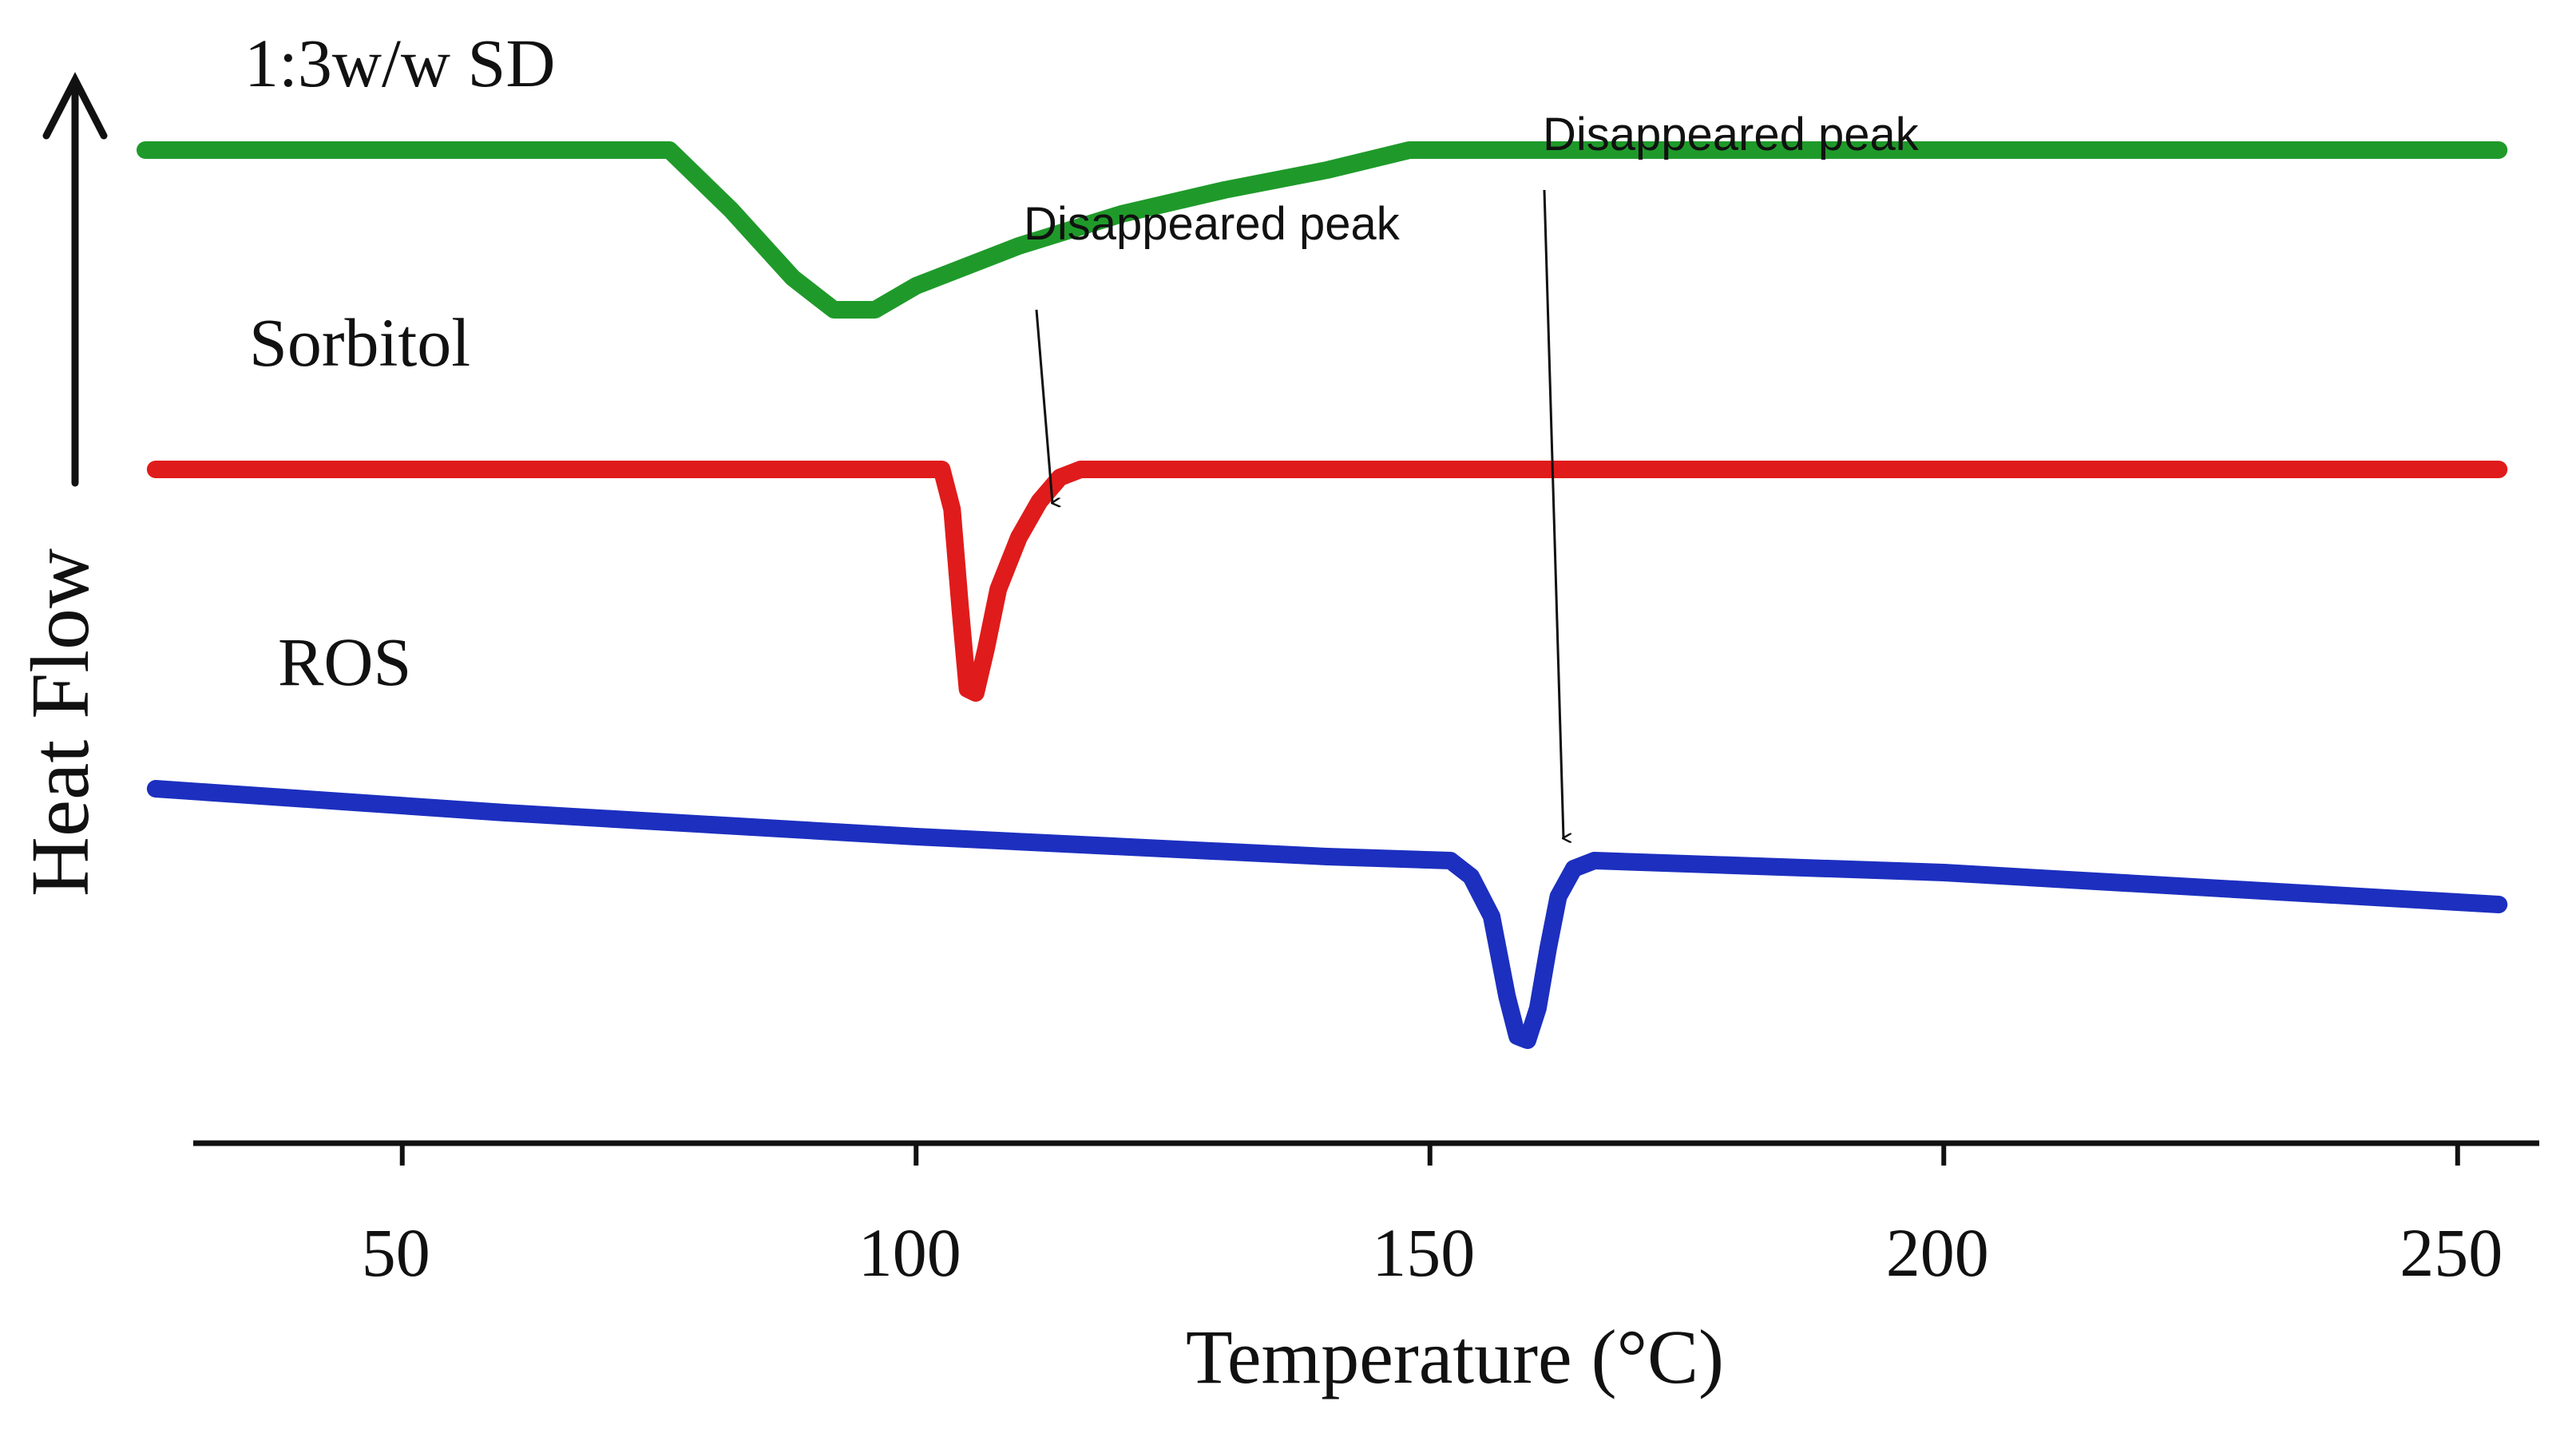  Describe the element at coordinates (1731, 134) in the screenshot. I see `annotation-ros-label: Disappeared peak` at that location.